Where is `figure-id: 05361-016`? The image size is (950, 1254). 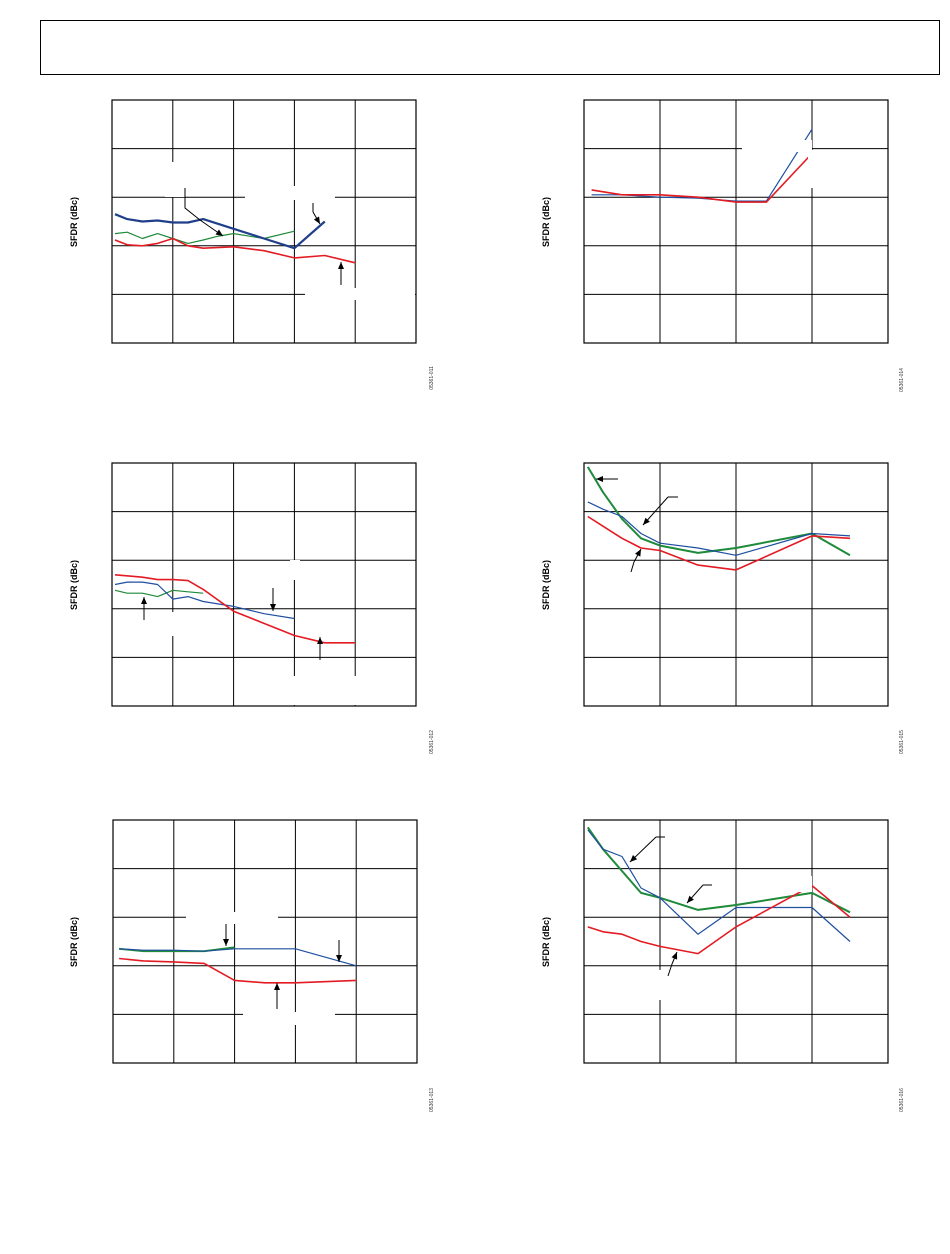 figure-id: 05361-016 is located at coordinates (902, 1100).